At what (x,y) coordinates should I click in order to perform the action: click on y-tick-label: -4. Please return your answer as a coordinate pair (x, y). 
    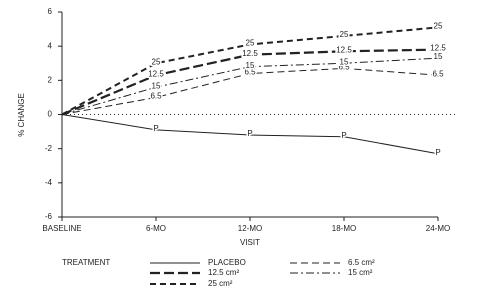
    Looking at the image, I should click on (49, 182).